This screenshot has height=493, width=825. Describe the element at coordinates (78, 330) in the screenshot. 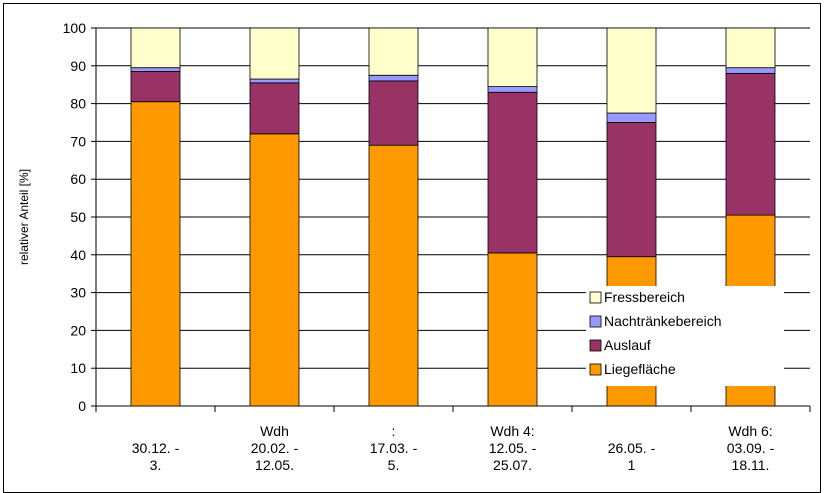

I see `y-tick-label: 20` at that location.